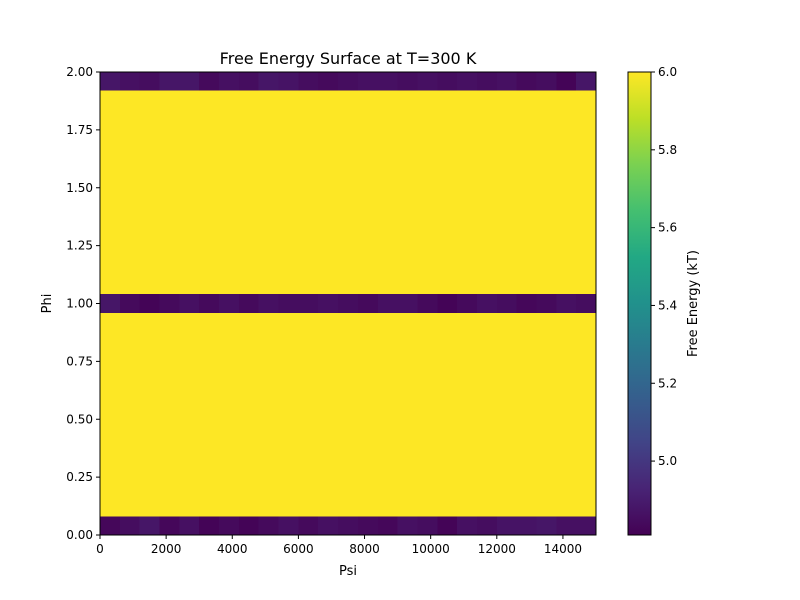 The height and width of the screenshot is (600, 800). Describe the element at coordinates (664, 266) in the screenshot. I see `colorbar-ticks: 5.0 5.2 5.4 5.6 5.8 6.0` at that location.